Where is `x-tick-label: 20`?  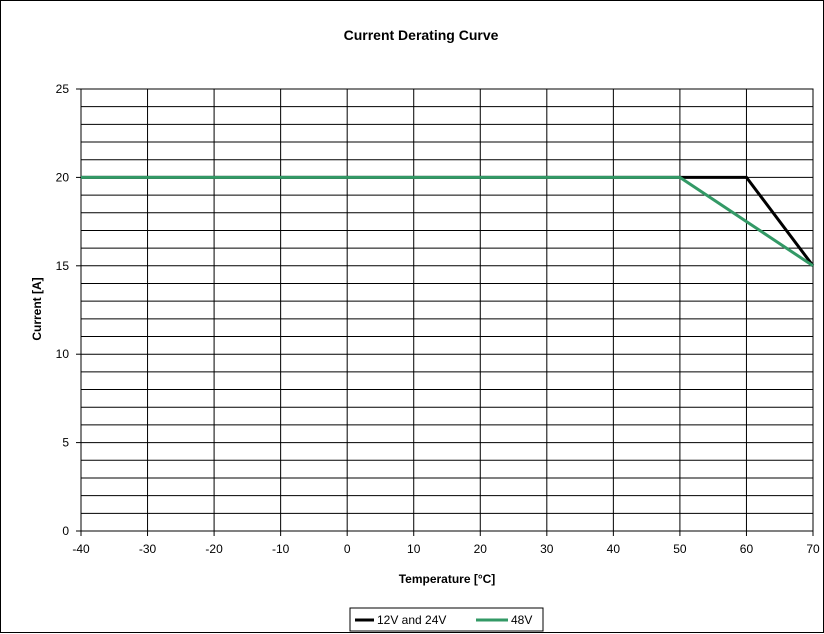 x-tick-label: 20 is located at coordinates (481, 549).